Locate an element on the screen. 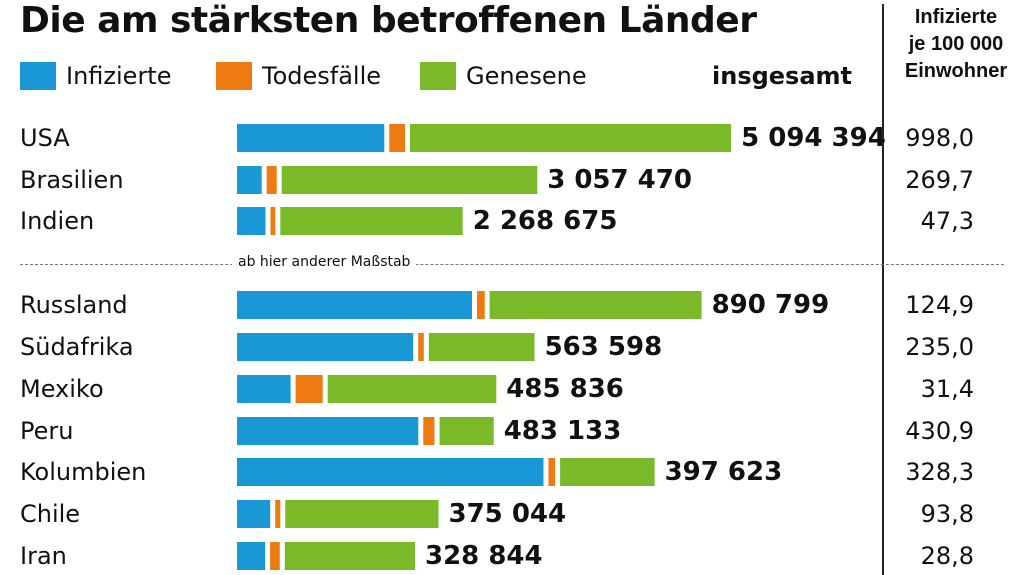 This screenshot has height=575, width=1024. legend-item-deaths: Todesfälle is located at coordinates (298, 76).